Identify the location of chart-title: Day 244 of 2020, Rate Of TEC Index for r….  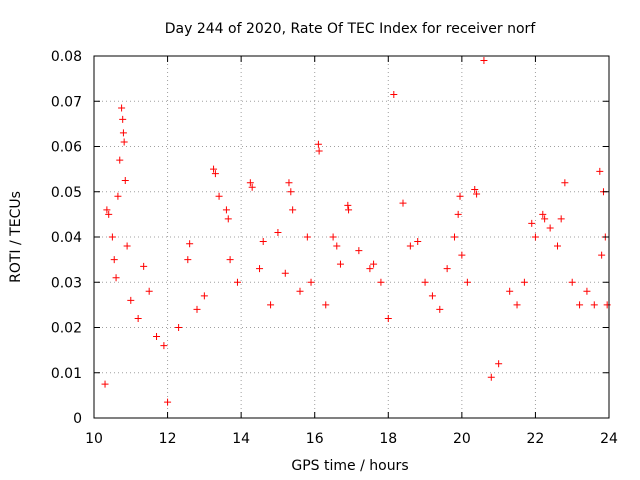
(351, 29).